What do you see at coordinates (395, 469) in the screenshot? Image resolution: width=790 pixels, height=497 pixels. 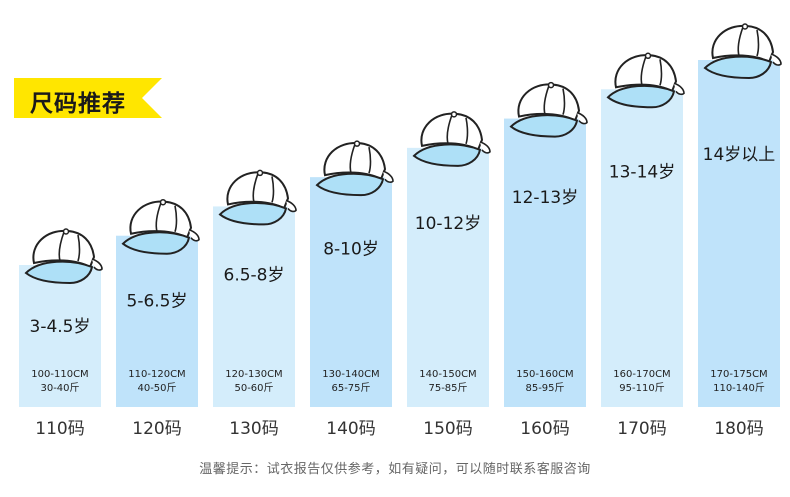 I see `footer-note: 温馨提示：试衣报告仅供参考，如有疑问，可以随时联系客服咨询` at bounding box center [395, 469].